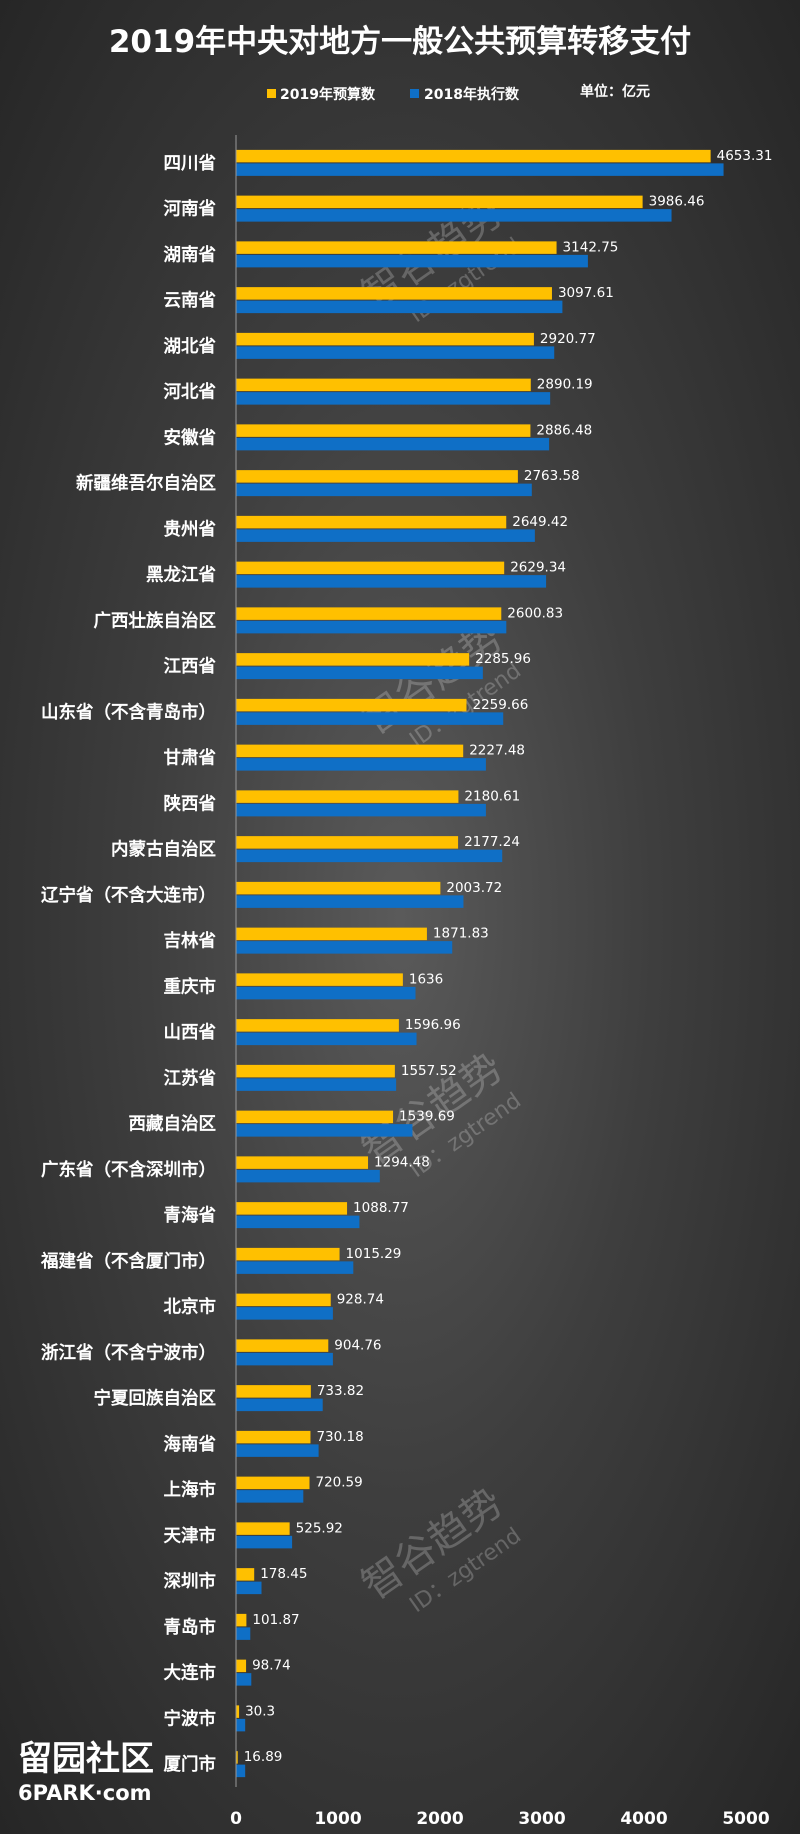  What do you see at coordinates (340, 1391) in the screenshot?
I see `value-label: 733.82` at bounding box center [340, 1391].